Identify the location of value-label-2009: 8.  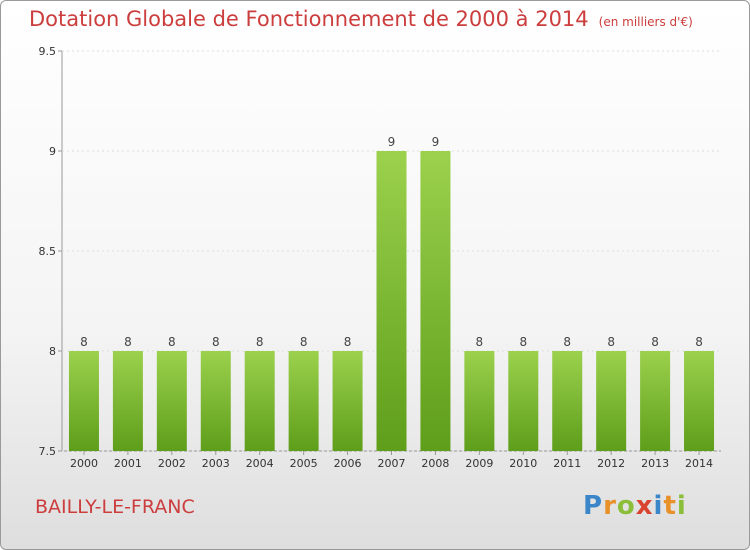
(480, 342).